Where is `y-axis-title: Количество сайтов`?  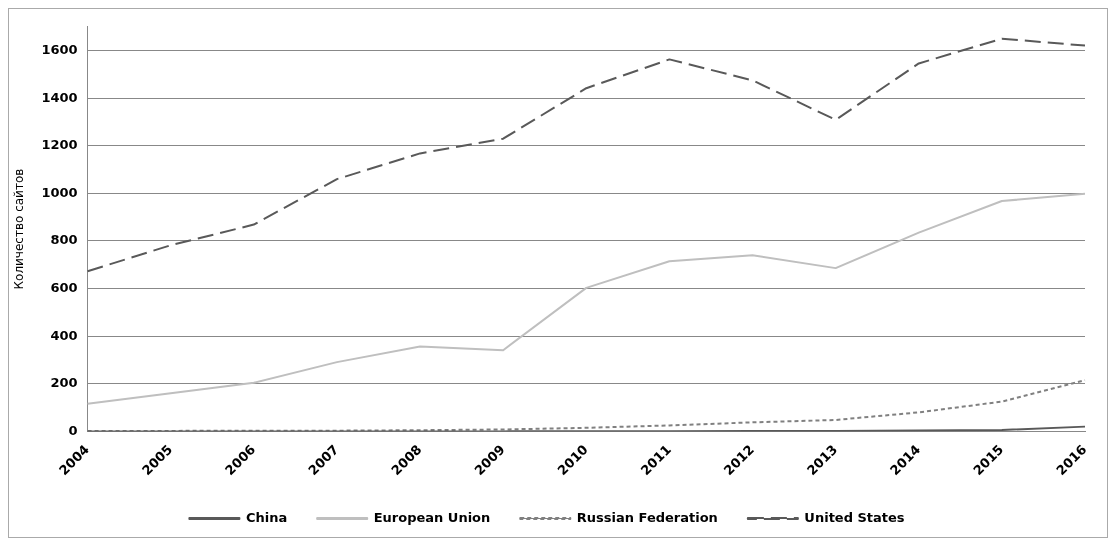 y-axis-title: Количество сайтов is located at coordinates (19, 229).